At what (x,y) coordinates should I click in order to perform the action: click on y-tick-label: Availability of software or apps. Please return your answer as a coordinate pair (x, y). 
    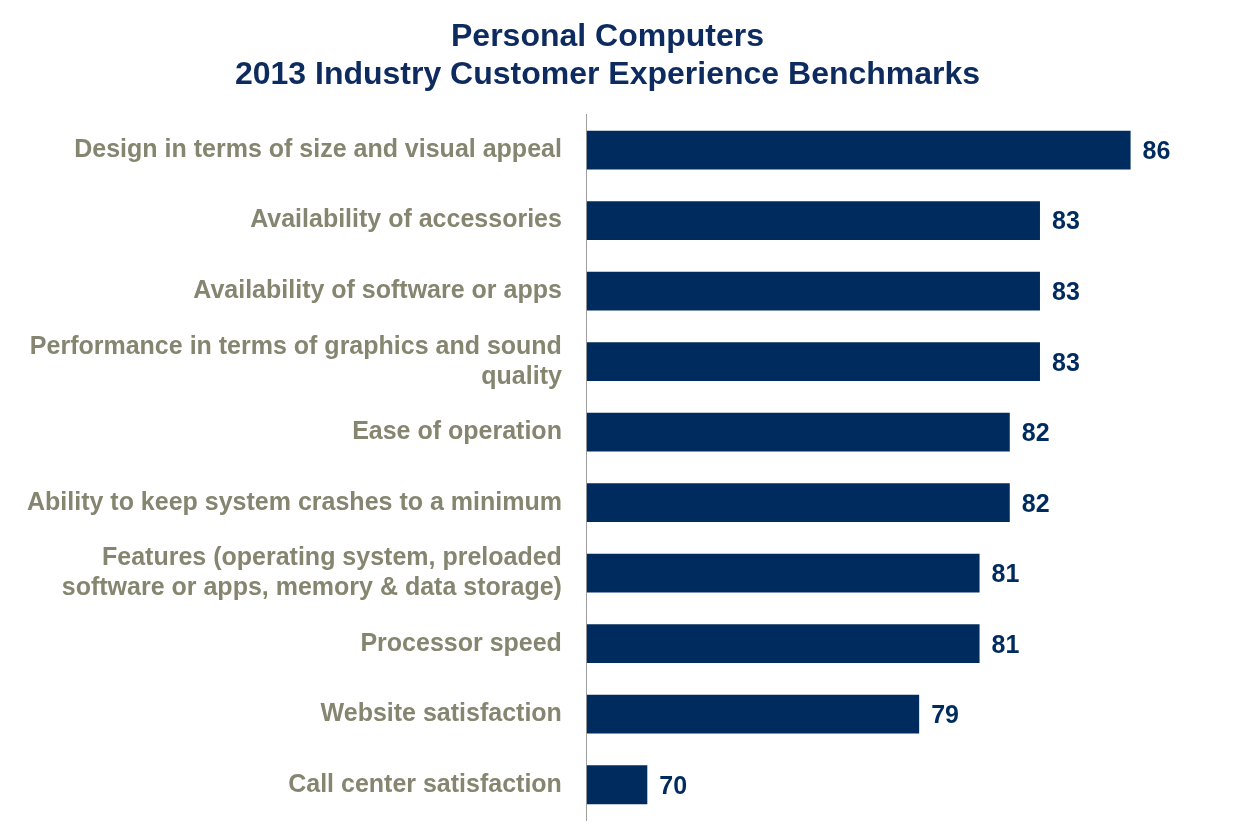
    Looking at the image, I should click on (377, 288).